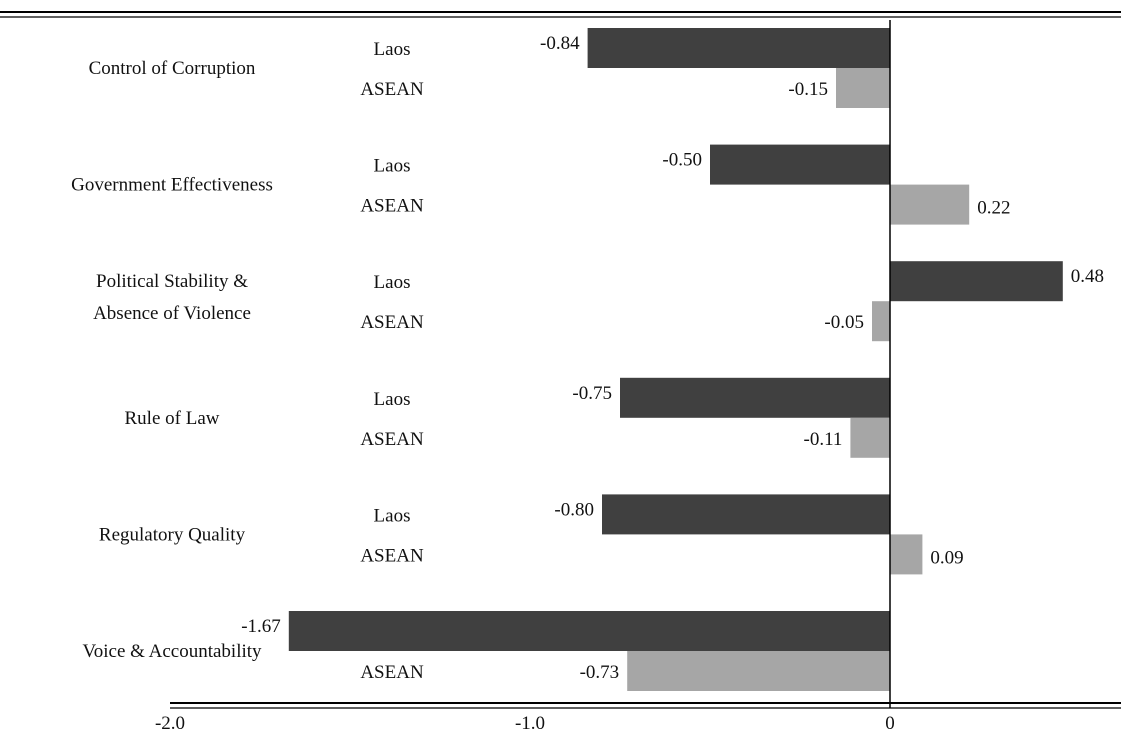  Describe the element at coordinates (172, 418) in the screenshot. I see `category-label: Rule of Law` at that location.